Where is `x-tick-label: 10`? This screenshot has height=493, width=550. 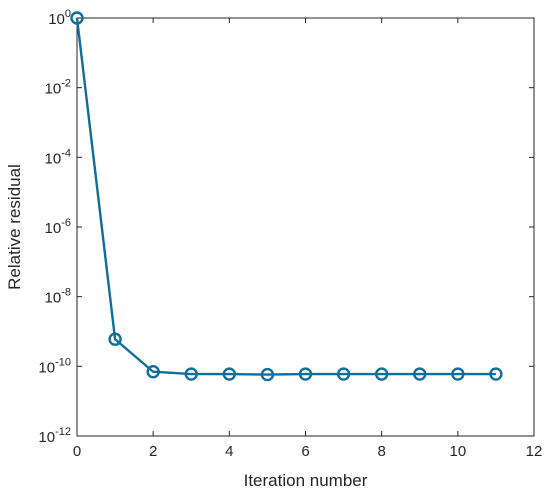
x-tick-label: 10 is located at coordinates (457, 451).